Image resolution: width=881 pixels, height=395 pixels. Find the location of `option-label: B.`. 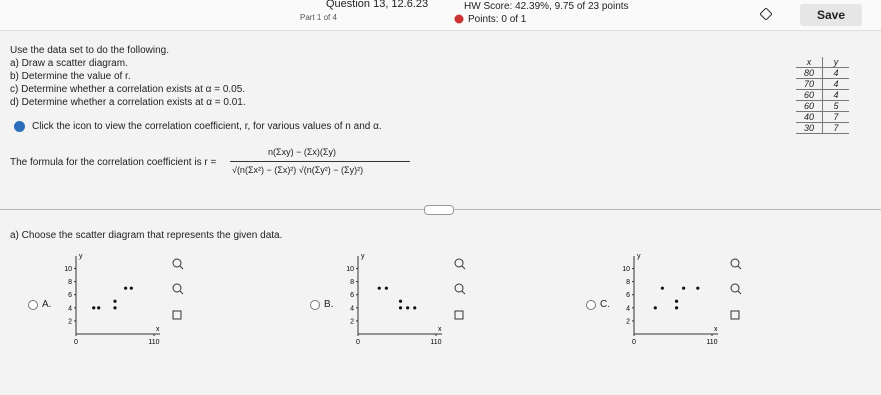

option-label: B. is located at coordinates (329, 304).